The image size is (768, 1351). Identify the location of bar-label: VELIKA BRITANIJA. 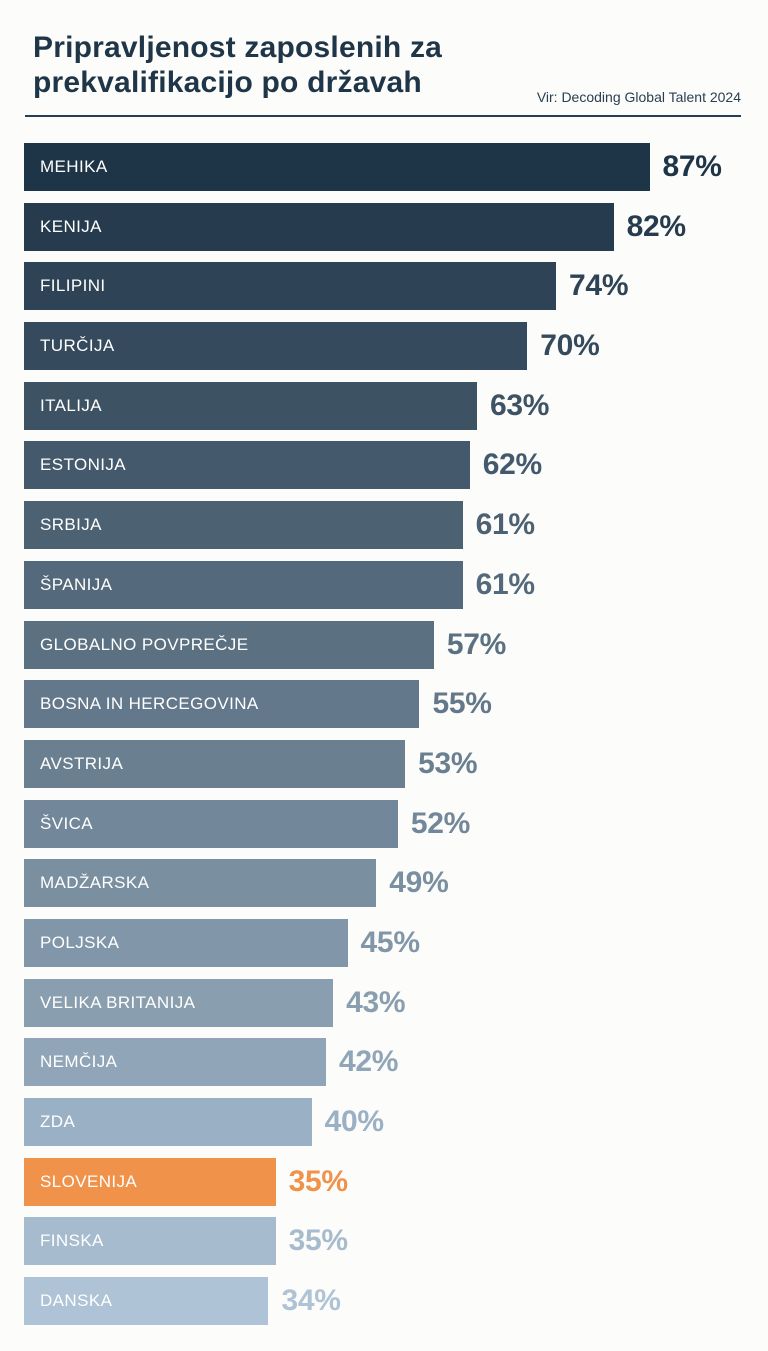
(118, 1002).